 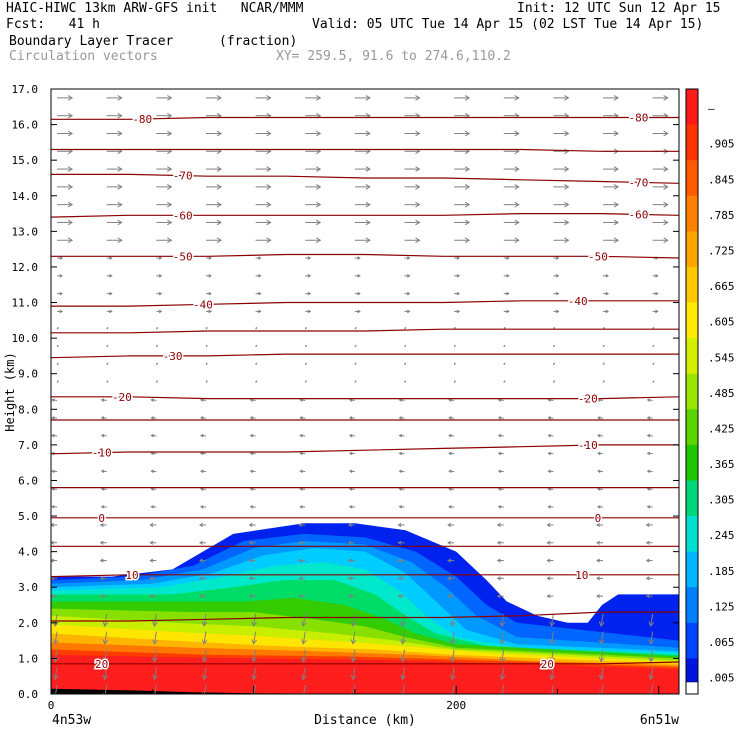 I want to click on y-tick-label: 3.0, so click(x=28, y=587).